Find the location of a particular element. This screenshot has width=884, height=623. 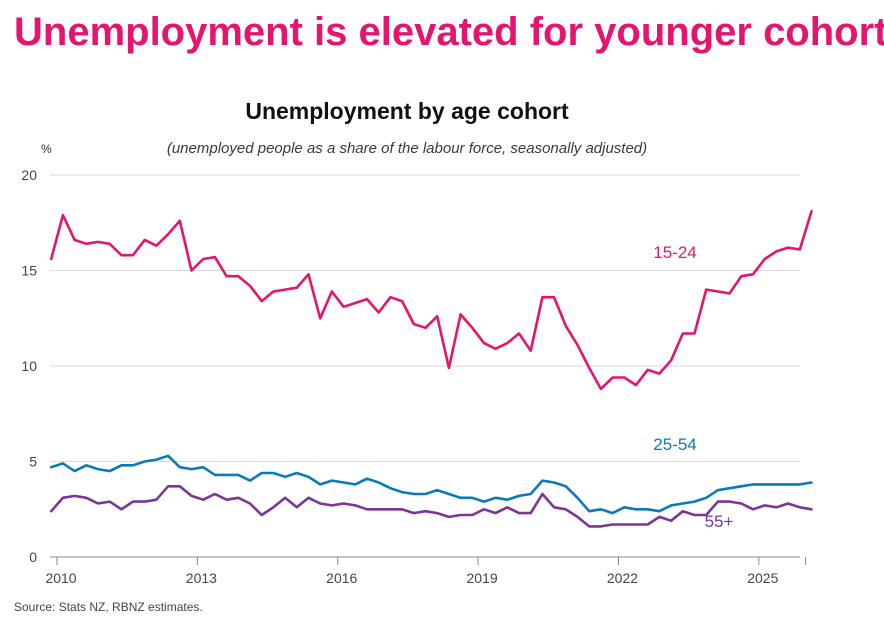

series-line-55+ is located at coordinates (431, 506).